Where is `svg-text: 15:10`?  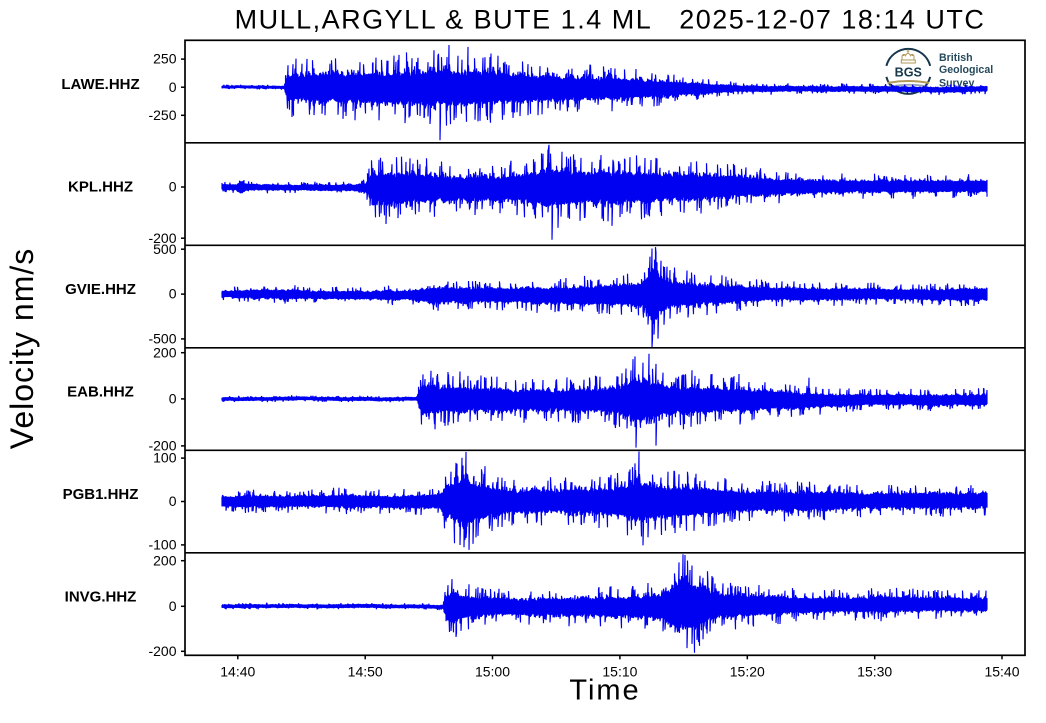 svg-text: 15:10 is located at coordinates (619, 672).